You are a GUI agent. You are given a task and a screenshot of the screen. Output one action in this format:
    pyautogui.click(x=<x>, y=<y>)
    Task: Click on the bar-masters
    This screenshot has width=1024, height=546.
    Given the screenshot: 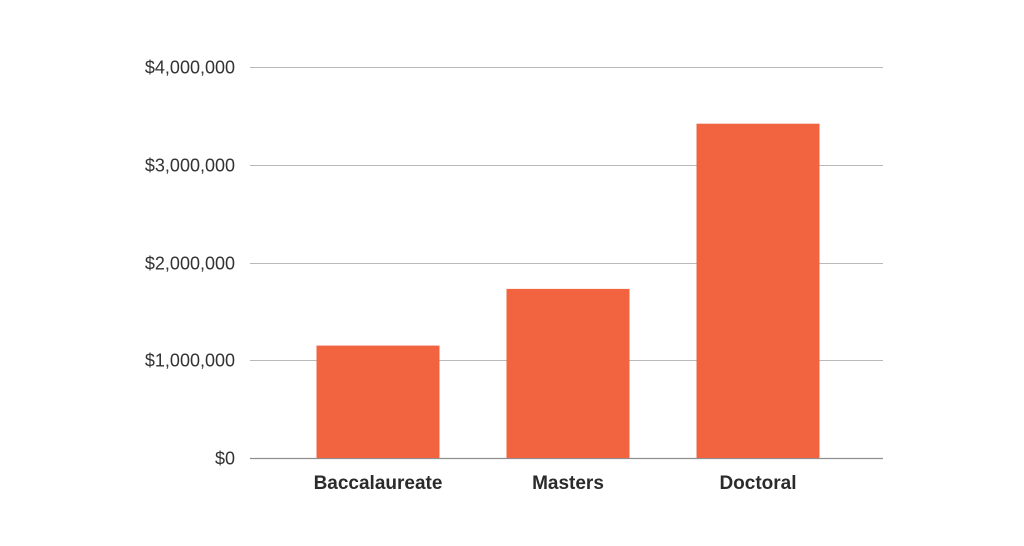 What is the action you would take?
    pyautogui.click(x=568, y=373)
    